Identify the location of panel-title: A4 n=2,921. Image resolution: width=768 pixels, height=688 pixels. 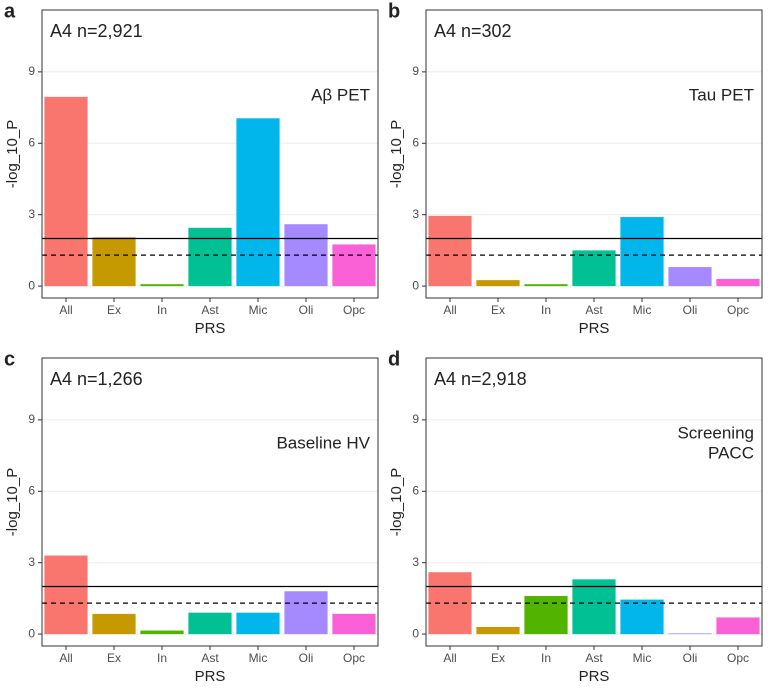
(96, 31).